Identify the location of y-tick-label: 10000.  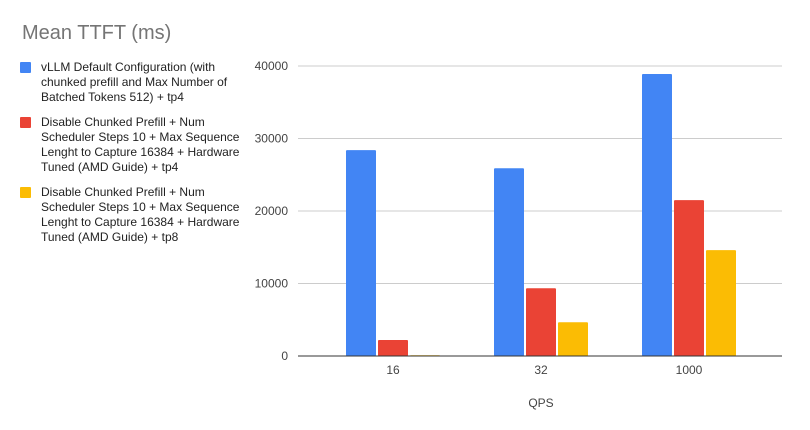
(272, 284).